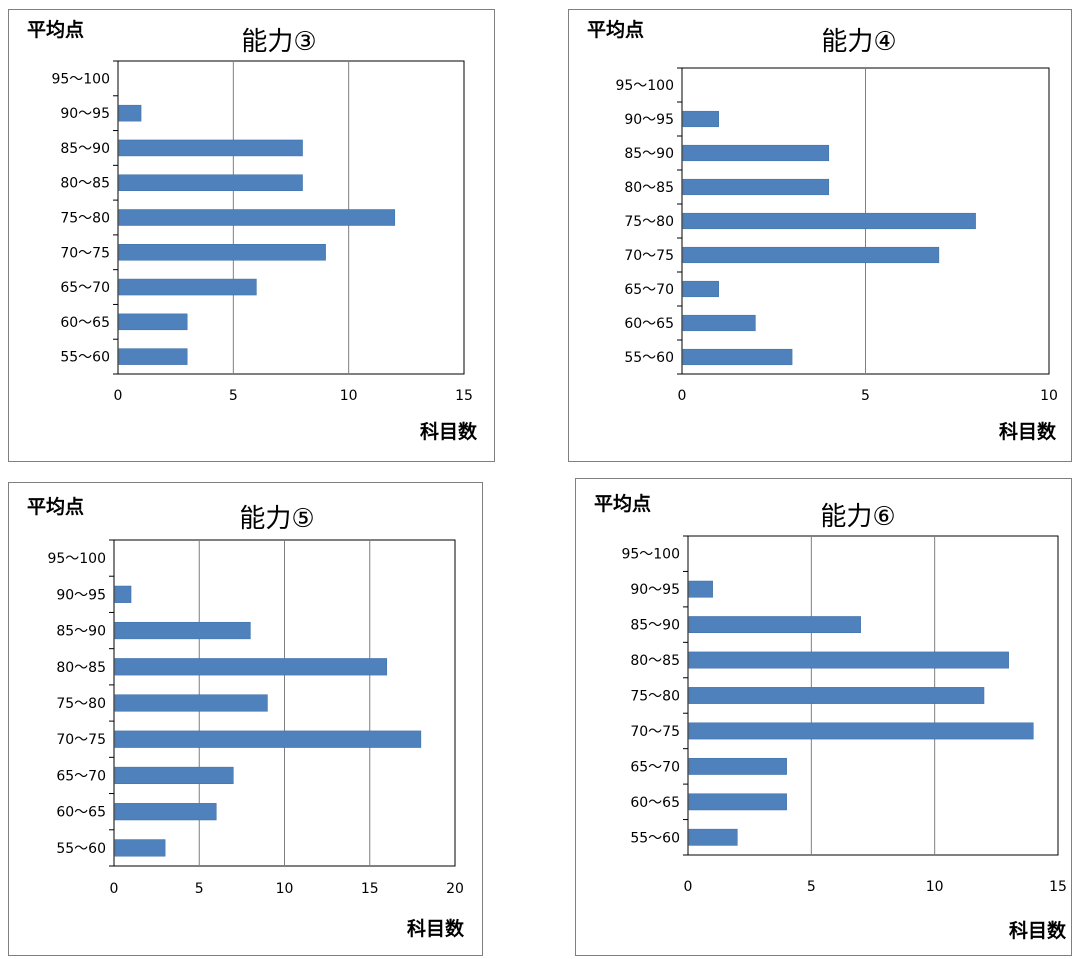  Describe the element at coordinates (276, 519) in the screenshot. I see `chart-title: 能力⑤` at that location.